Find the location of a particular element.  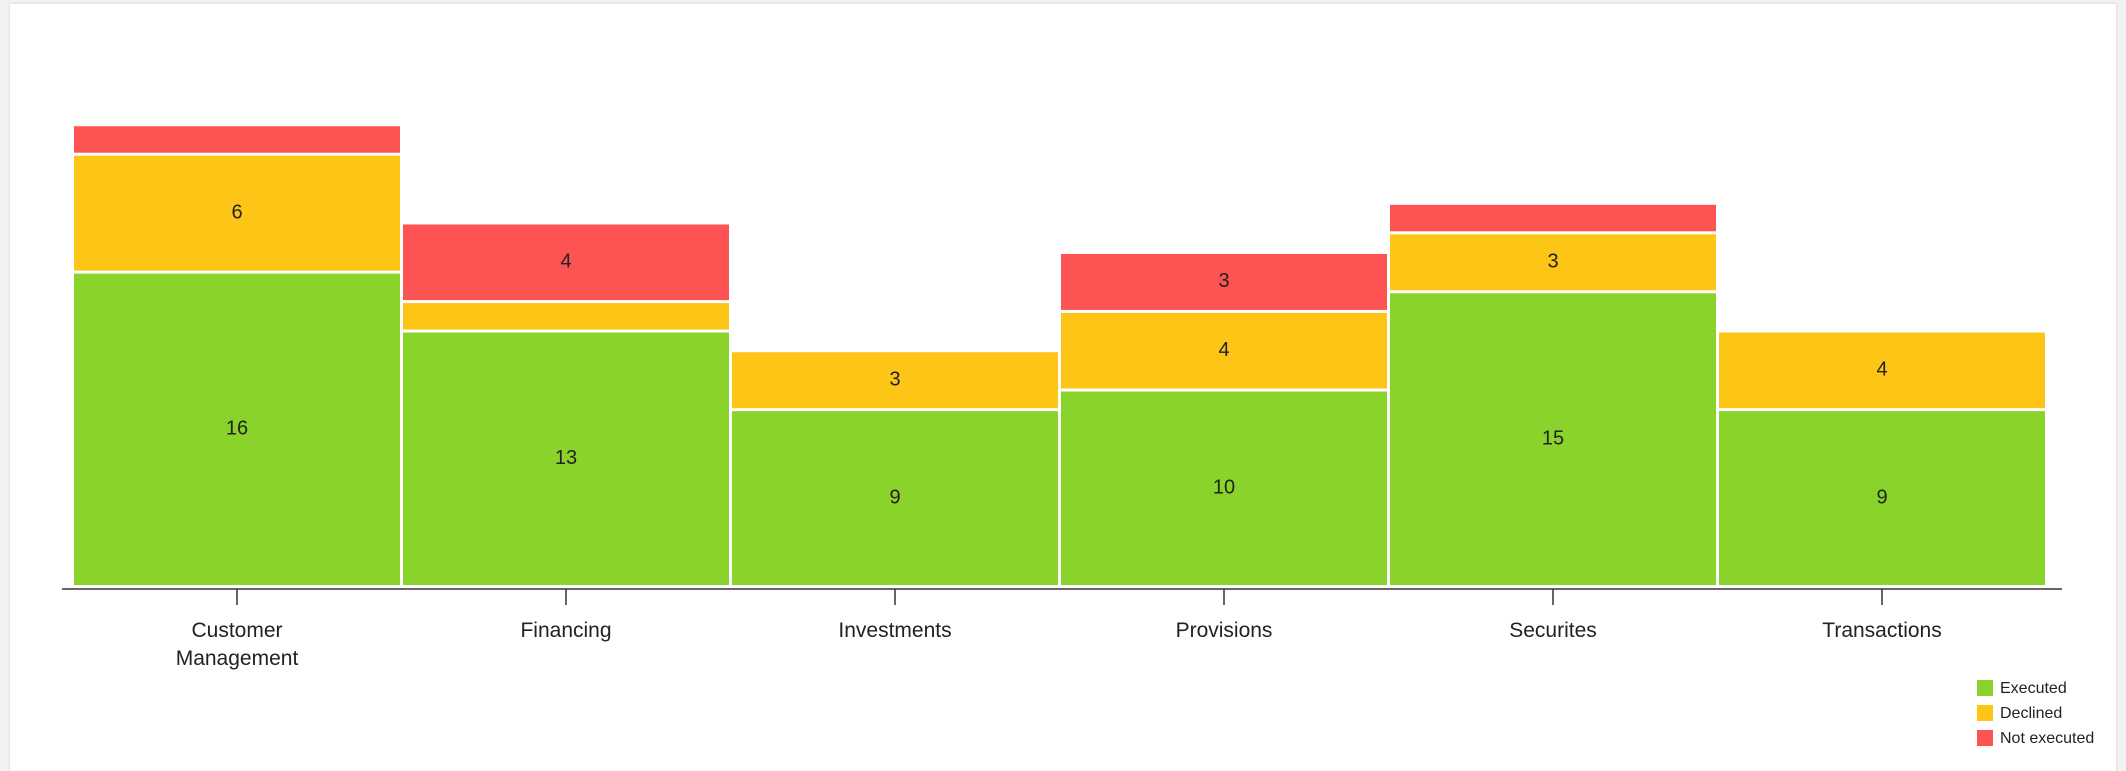

x-tick-label: Securites is located at coordinates (1553, 630).